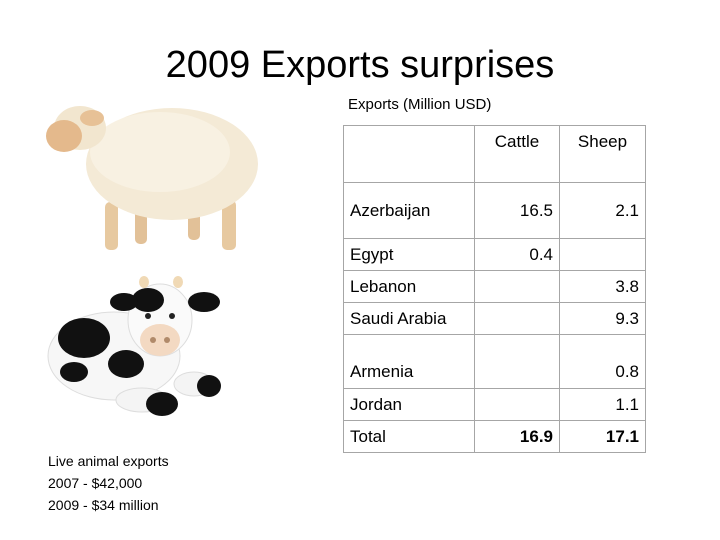 This screenshot has height=540, width=720. What do you see at coordinates (409, 210) in the screenshot?
I see `row-country: Azerbaijan` at bounding box center [409, 210].